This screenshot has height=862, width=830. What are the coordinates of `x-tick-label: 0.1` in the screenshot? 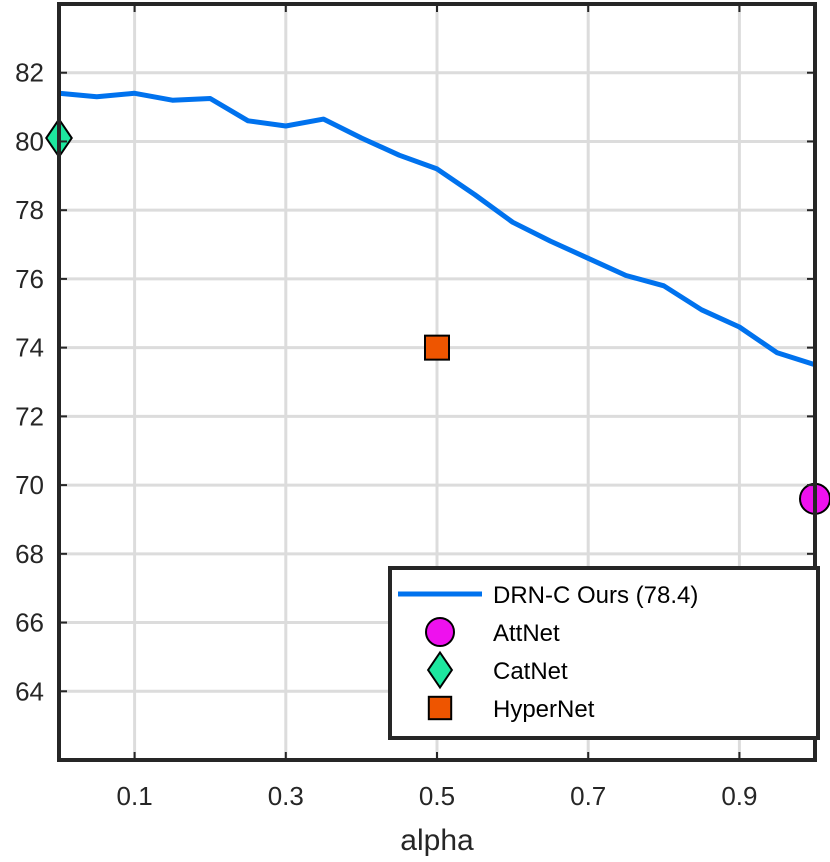 It's located at (135, 796).